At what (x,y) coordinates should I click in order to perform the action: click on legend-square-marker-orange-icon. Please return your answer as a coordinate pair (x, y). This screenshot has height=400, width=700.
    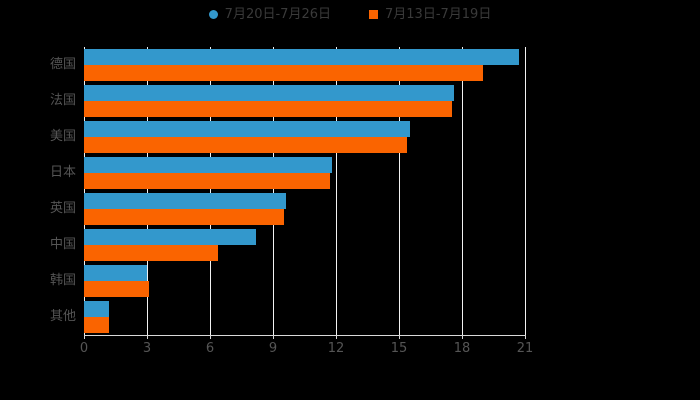
    Looking at the image, I should click on (373, 14).